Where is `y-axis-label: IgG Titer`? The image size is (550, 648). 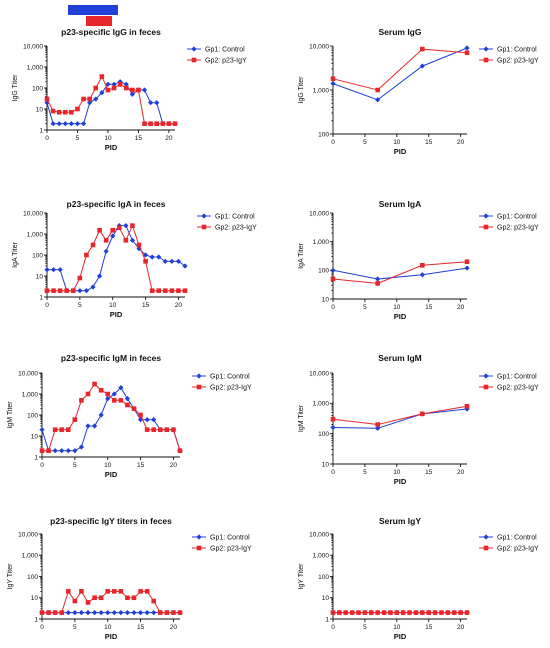 y-axis-label: IgG Titer is located at coordinates (15, 88).